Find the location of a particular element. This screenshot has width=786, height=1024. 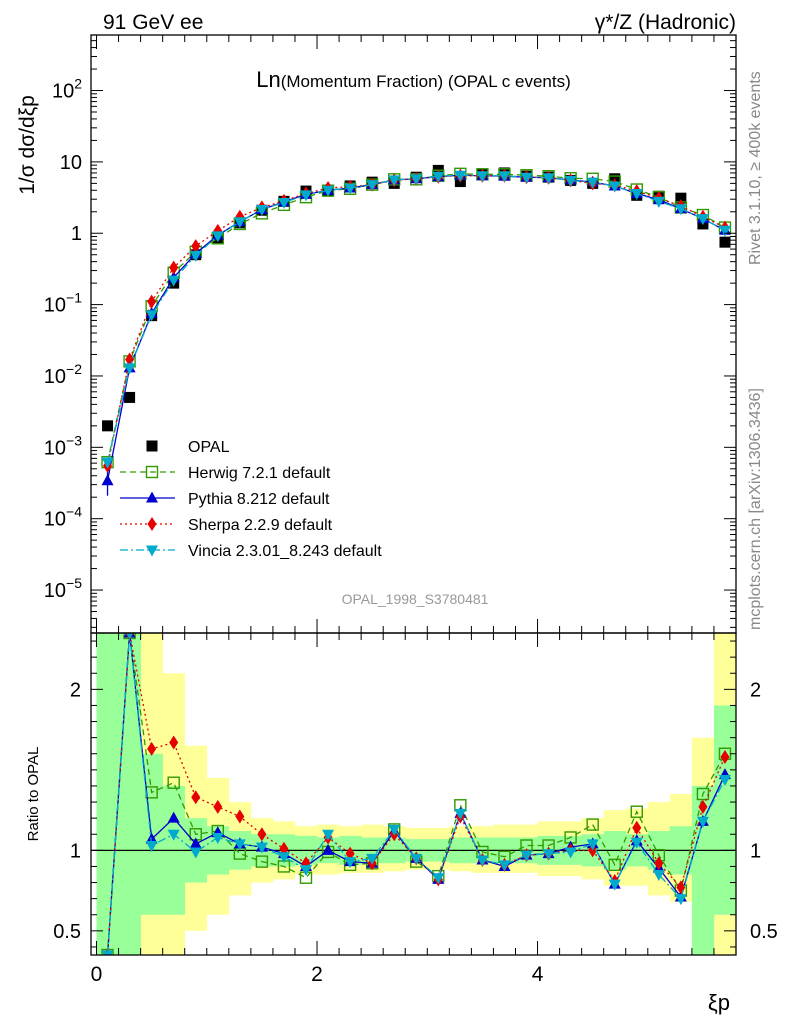

x-tick-label: 4 is located at coordinates (538, 974).